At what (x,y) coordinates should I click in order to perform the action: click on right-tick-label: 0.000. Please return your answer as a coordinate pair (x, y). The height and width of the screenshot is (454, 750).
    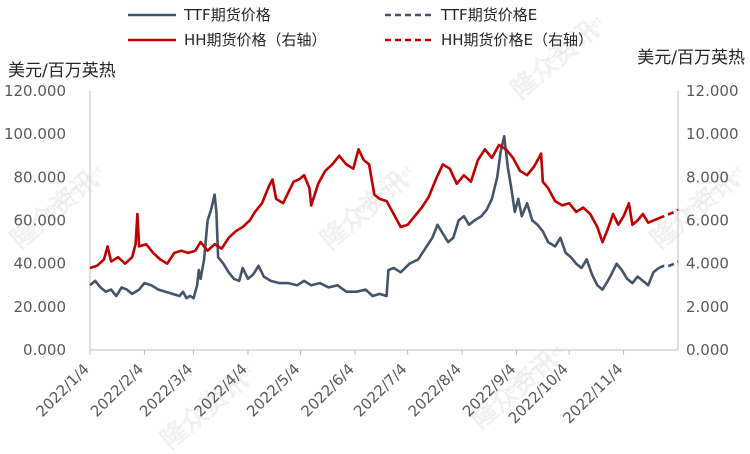
    Looking at the image, I should click on (707, 350).